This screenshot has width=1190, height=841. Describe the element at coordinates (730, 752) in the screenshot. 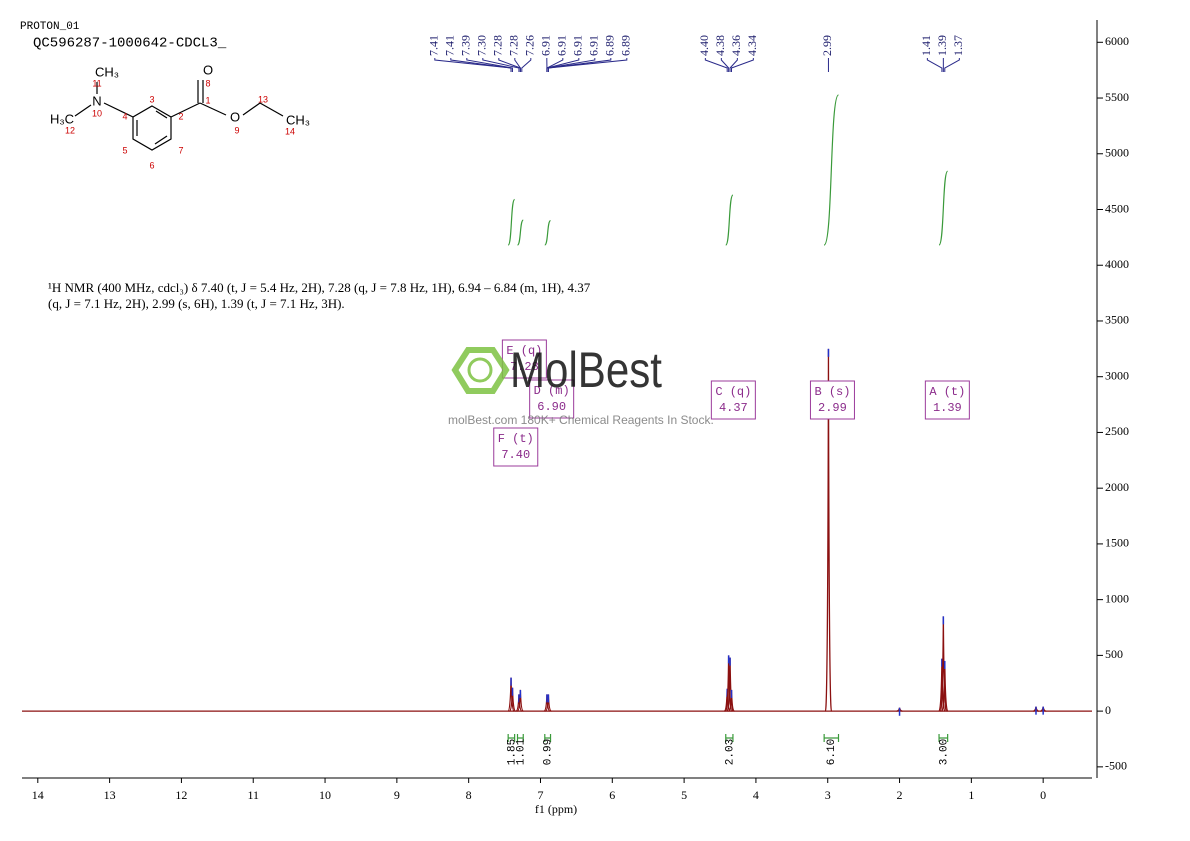

I see `integral-label: 2.03` at that location.